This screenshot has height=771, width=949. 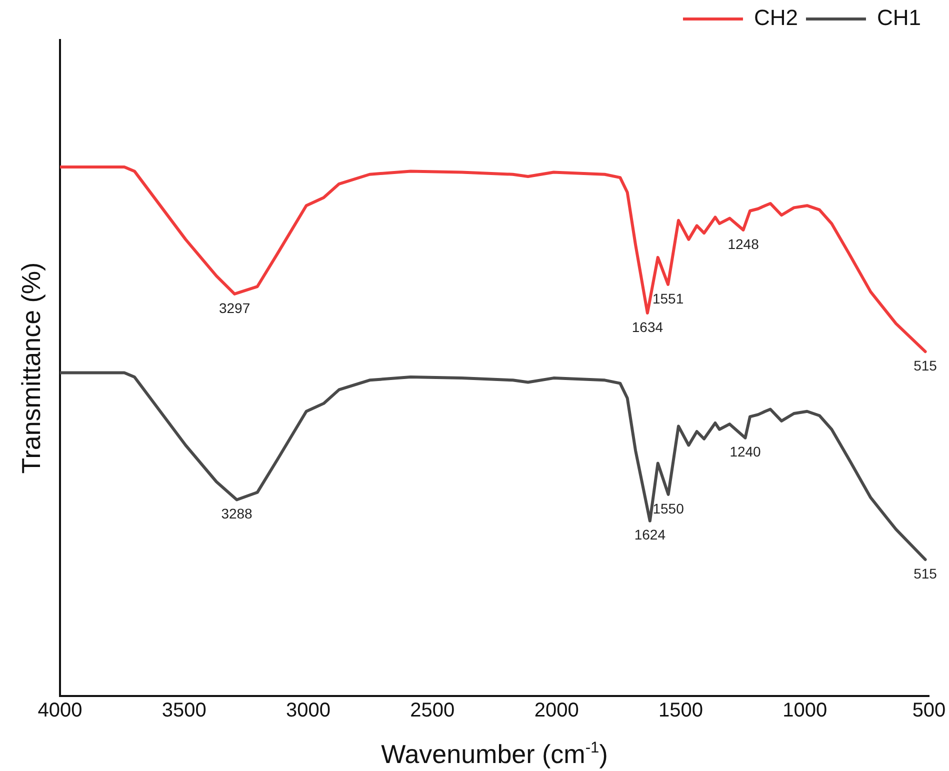 I want to click on annotation: 1634, so click(x=648, y=326).